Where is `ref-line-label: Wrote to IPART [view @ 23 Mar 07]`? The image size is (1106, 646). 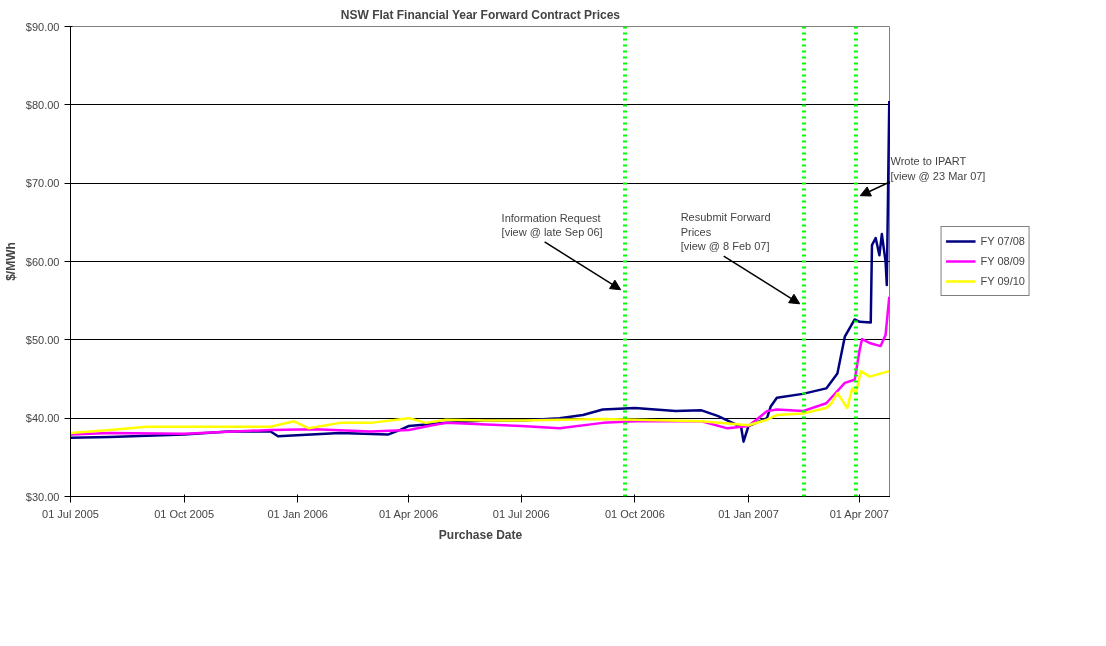
ref-line-label: Wrote to IPART [view @ 23 Mar 07] is located at coordinates (938, 168).